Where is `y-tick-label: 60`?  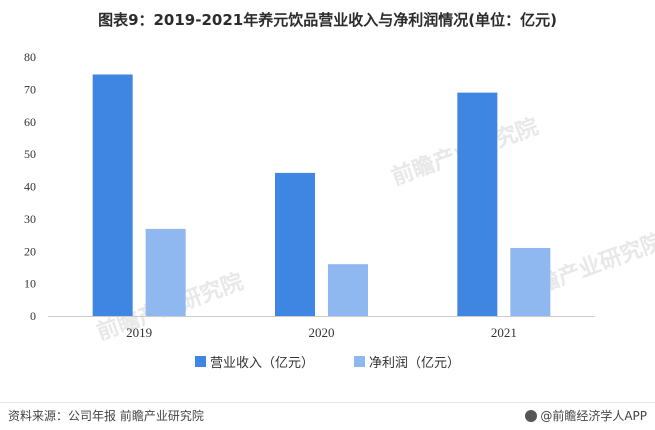 y-tick-label: 60 is located at coordinates (30, 122).